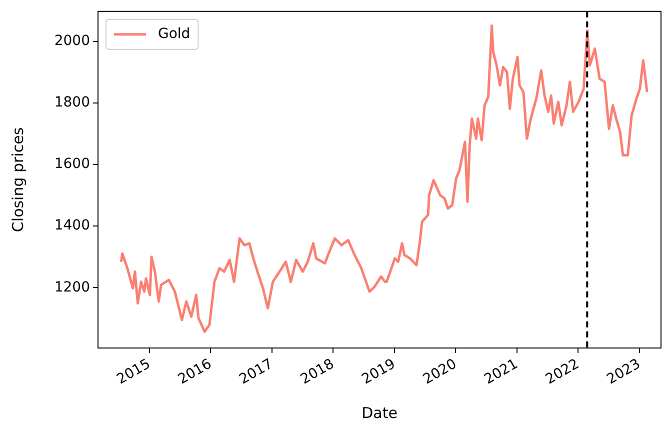 The width and height of the screenshot is (665, 423). Describe the element at coordinates (72, 226) in the screenshot. I see `y-tick-label: 1400` at that location.